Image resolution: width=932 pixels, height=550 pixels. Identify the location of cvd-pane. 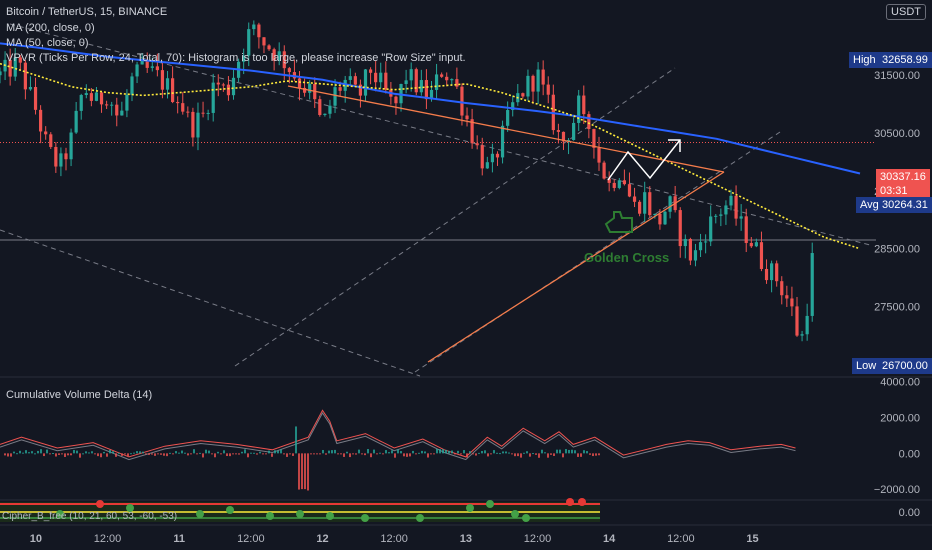
(398, 450).